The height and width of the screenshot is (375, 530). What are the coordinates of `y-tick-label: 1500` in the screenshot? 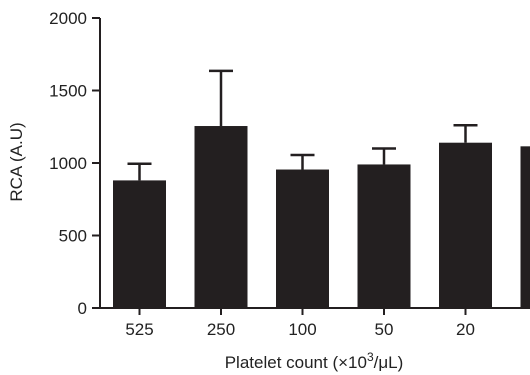 It's located at (68, 91).